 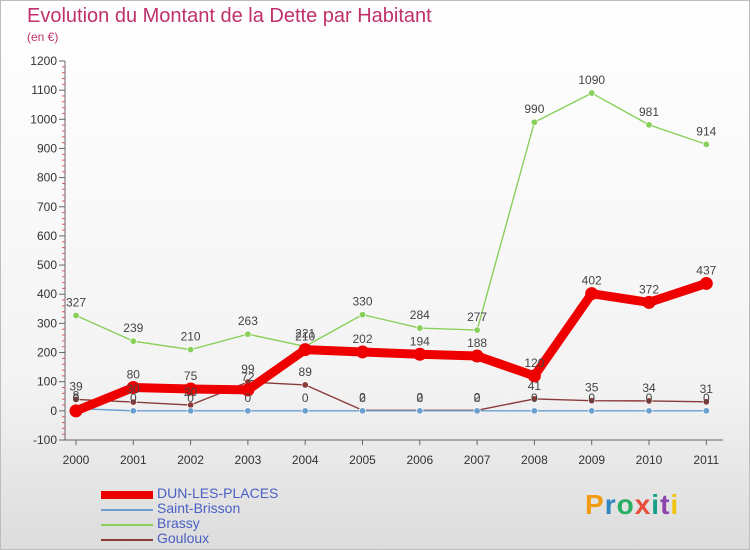 I want to click on x-tick-label: 2001, so click(x=133, y=460).